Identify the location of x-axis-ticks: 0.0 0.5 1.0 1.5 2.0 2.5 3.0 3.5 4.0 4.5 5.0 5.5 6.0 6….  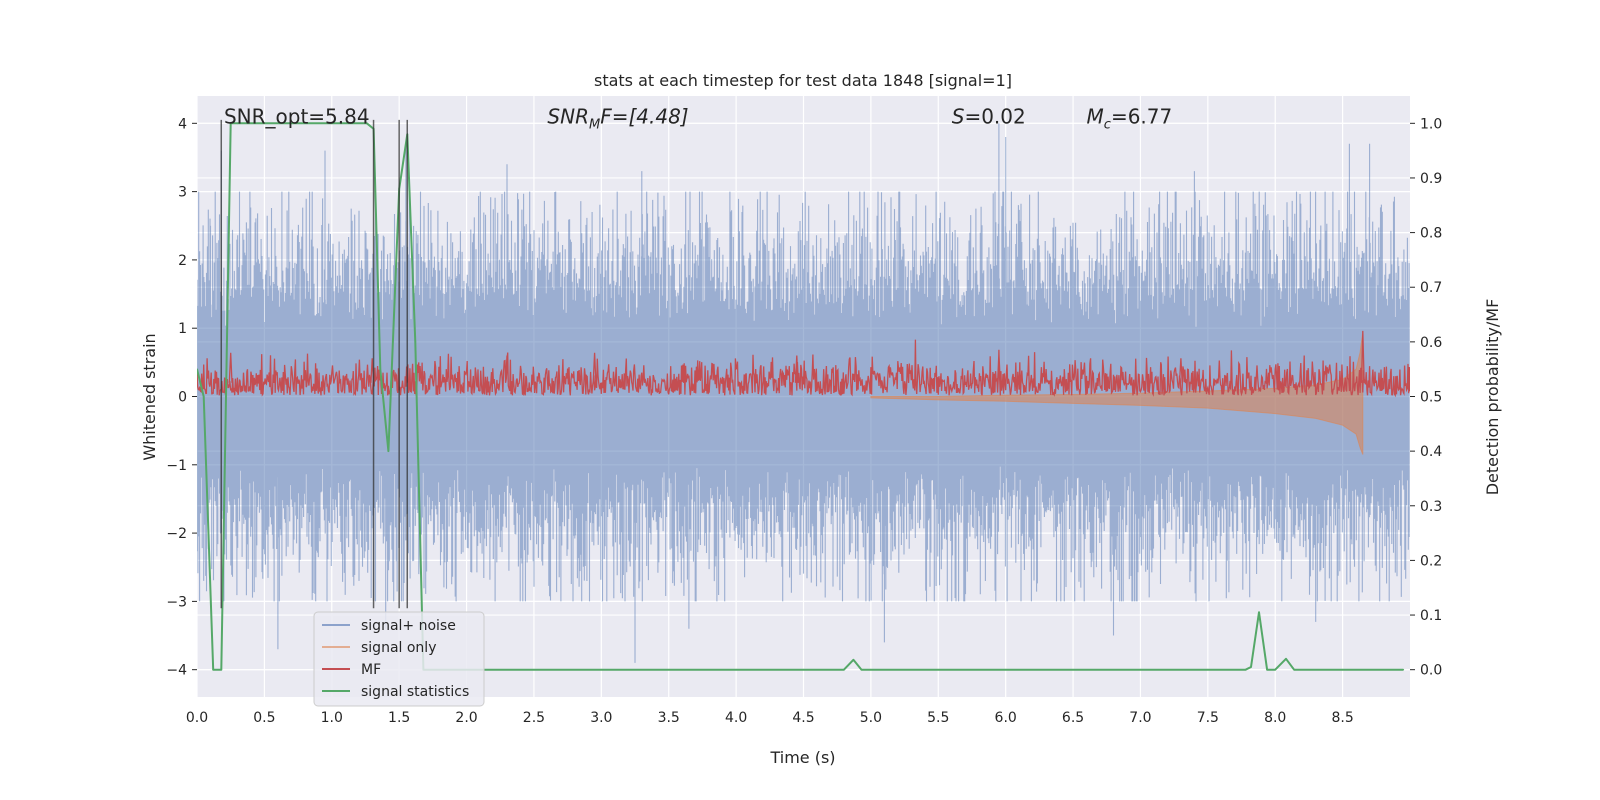
(770, 718).